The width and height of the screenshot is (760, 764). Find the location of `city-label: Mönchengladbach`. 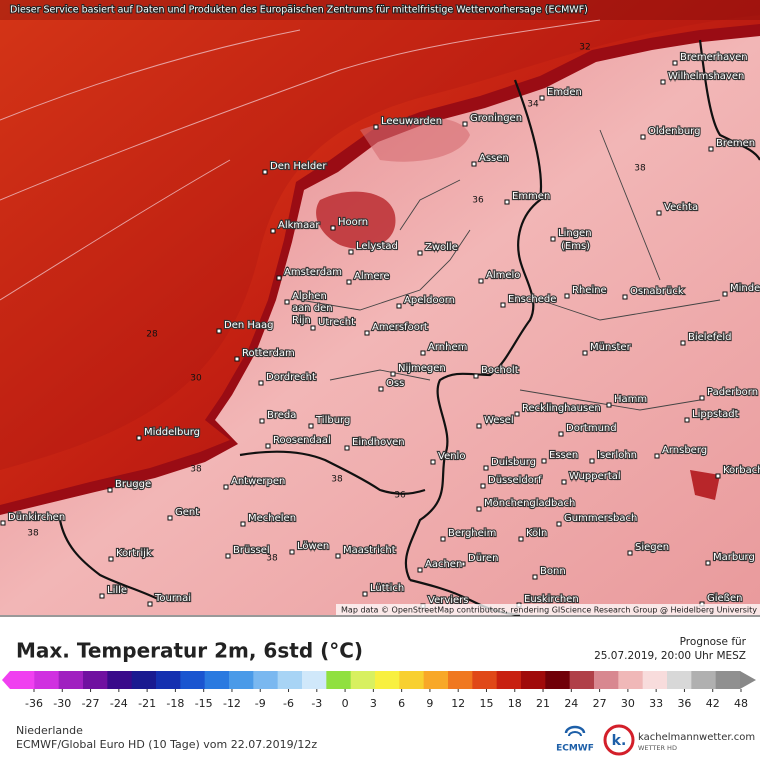

city-label: Mönchengladbach is located at coordinates (530, 503).